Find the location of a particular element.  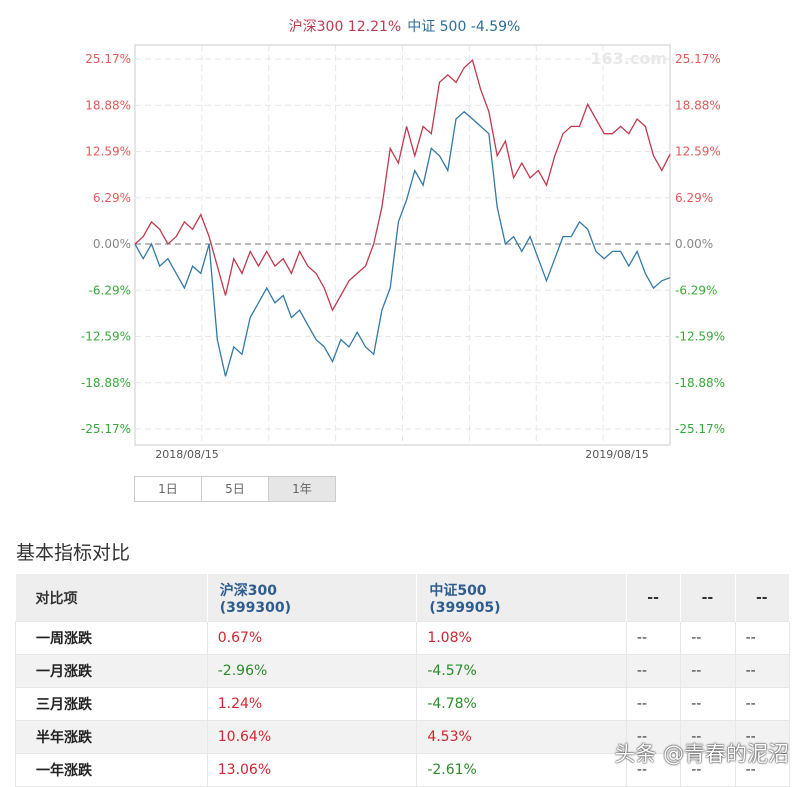

row-value: -4.57% is located at coordinates (521, 671).